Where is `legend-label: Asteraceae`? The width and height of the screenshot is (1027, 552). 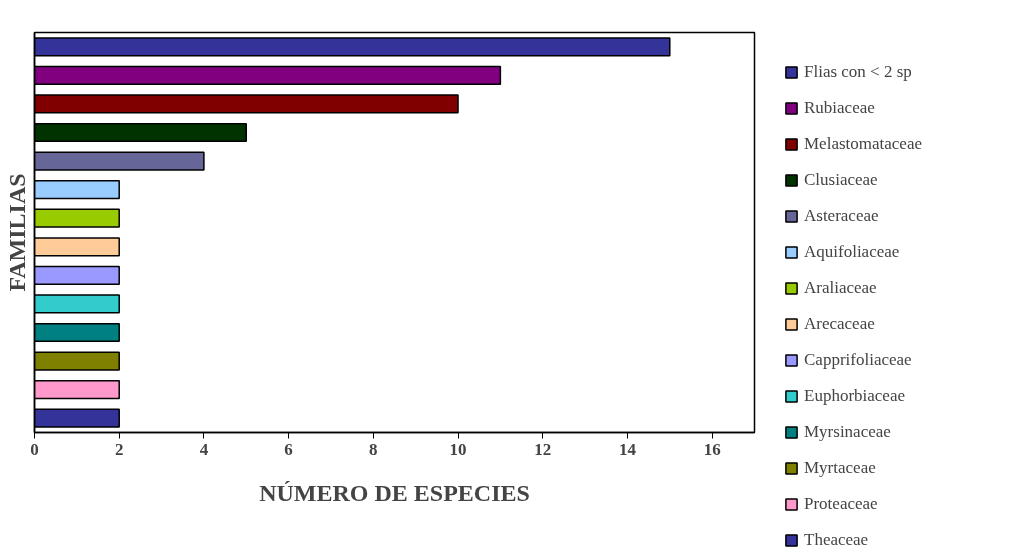
legend-label: Asteraceae is located at coordinates (841, 216).